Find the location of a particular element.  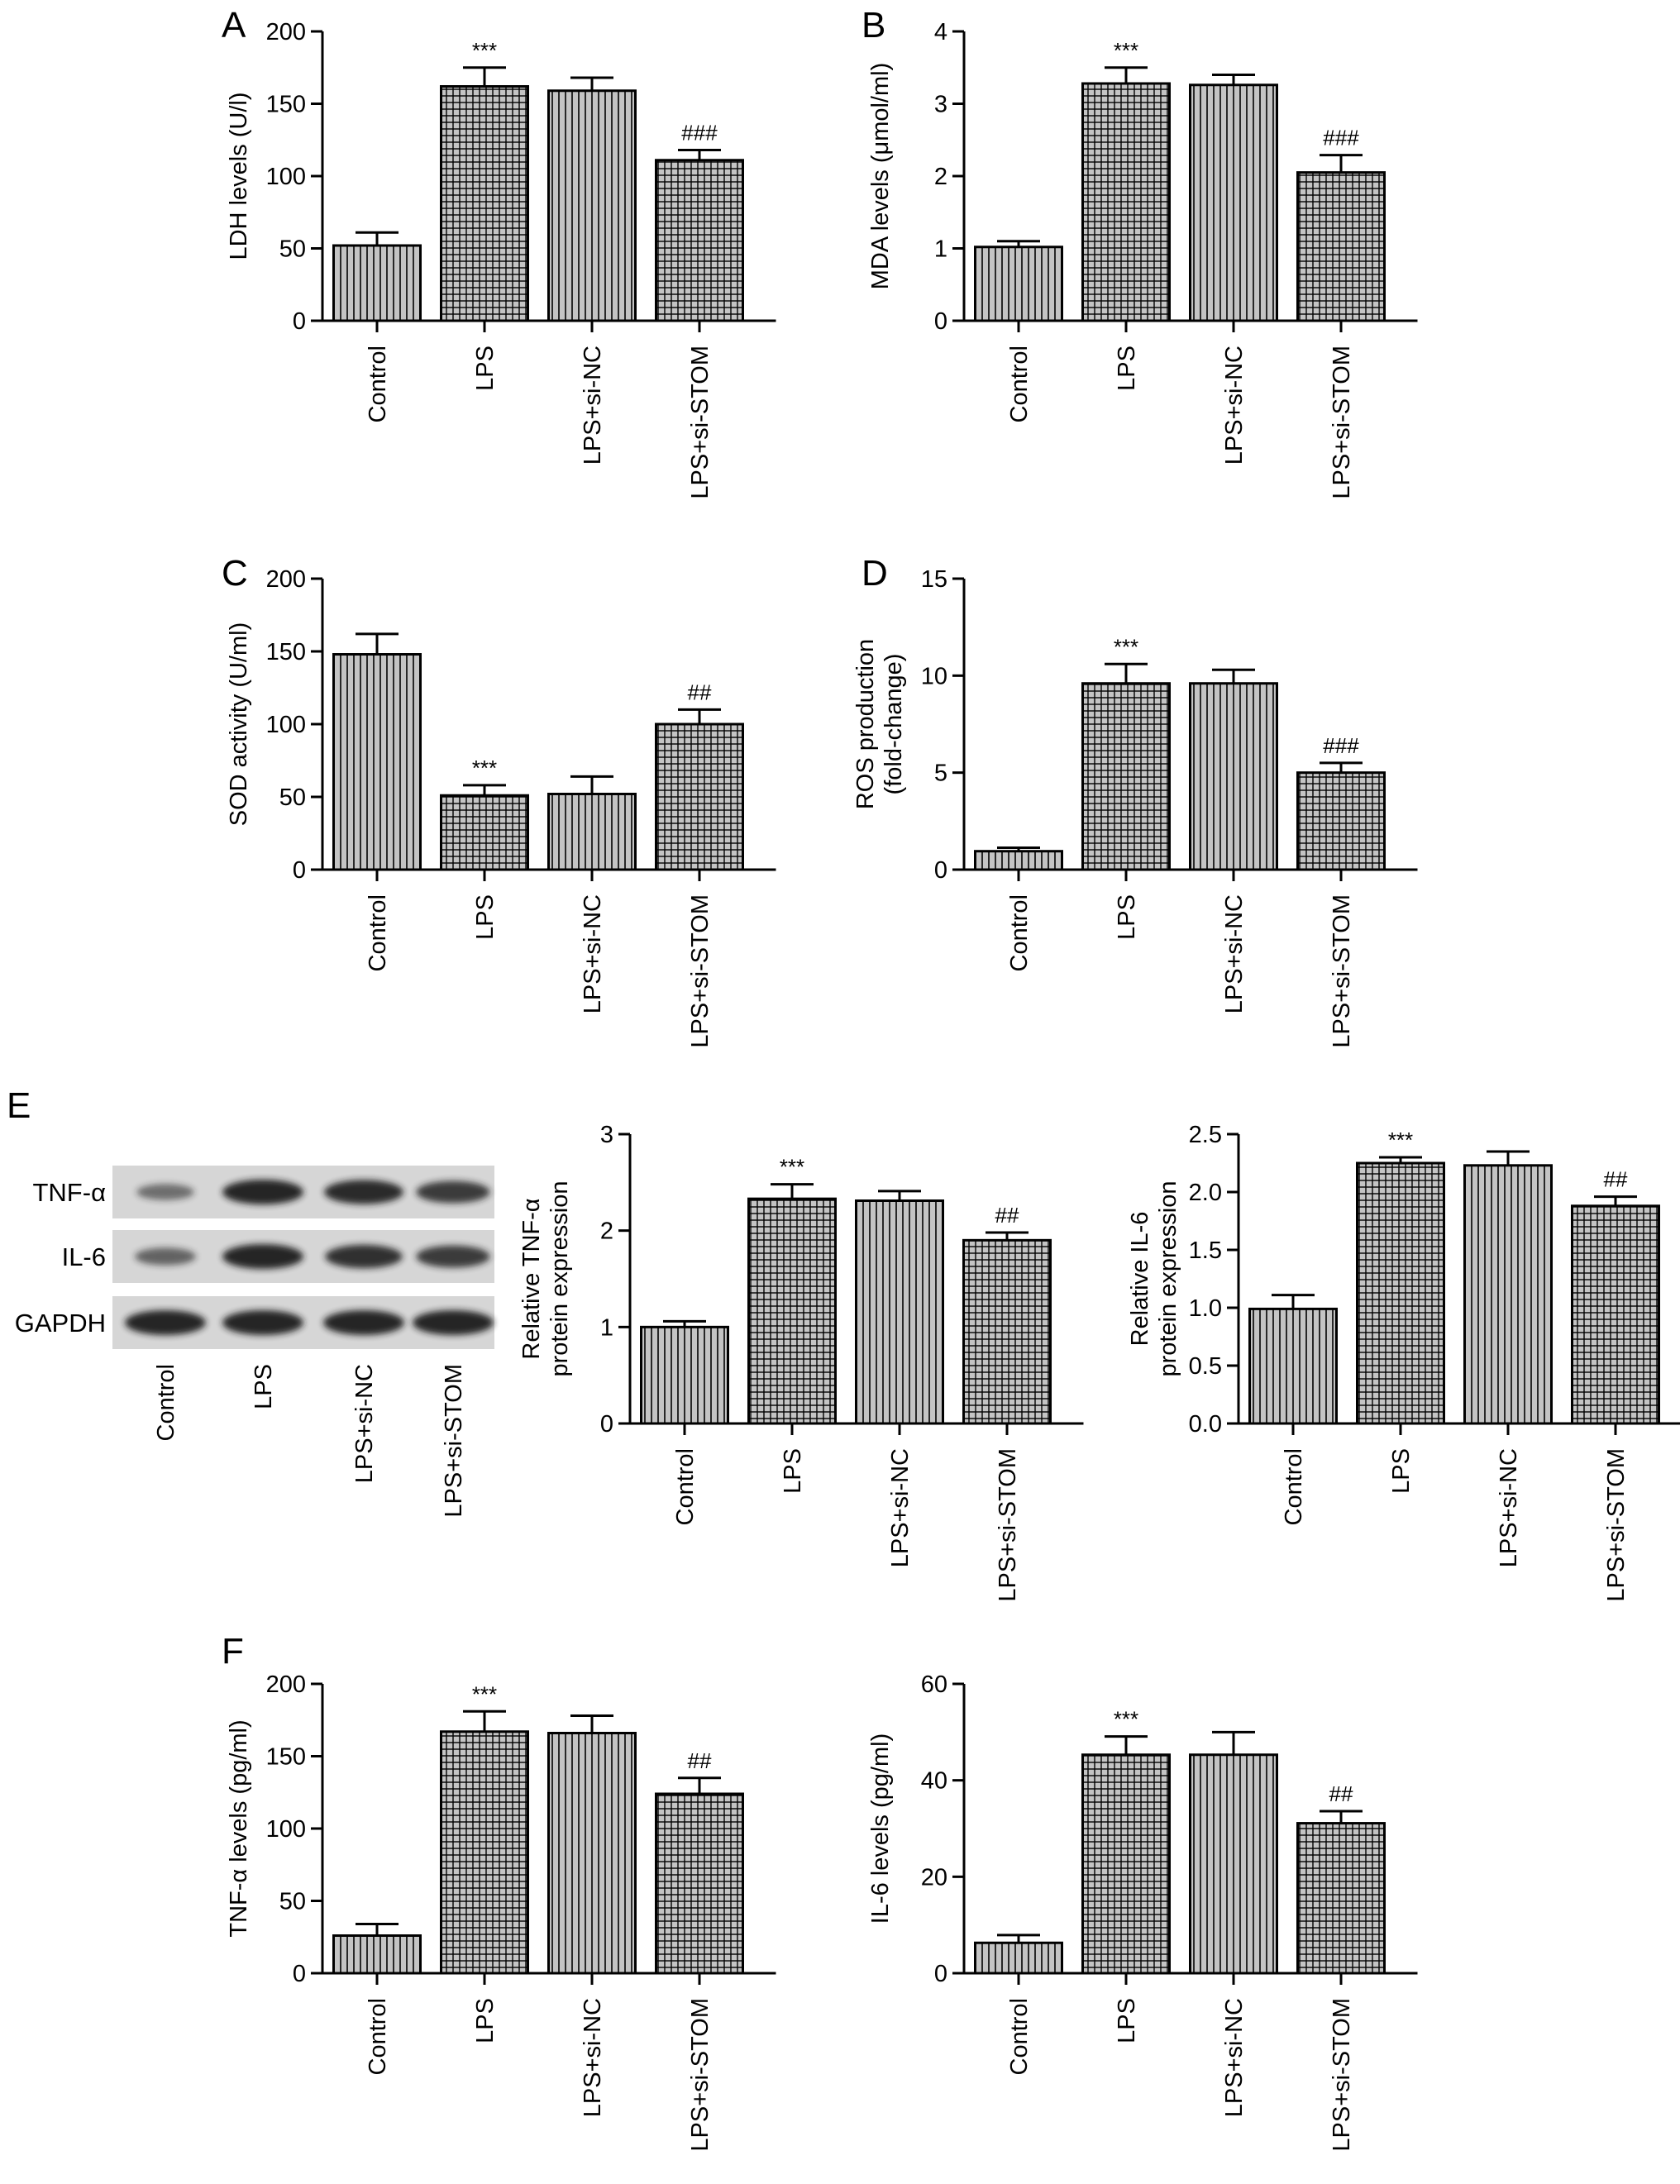

blot-row-label: TNF-α is located at coordinates (69, 1192).